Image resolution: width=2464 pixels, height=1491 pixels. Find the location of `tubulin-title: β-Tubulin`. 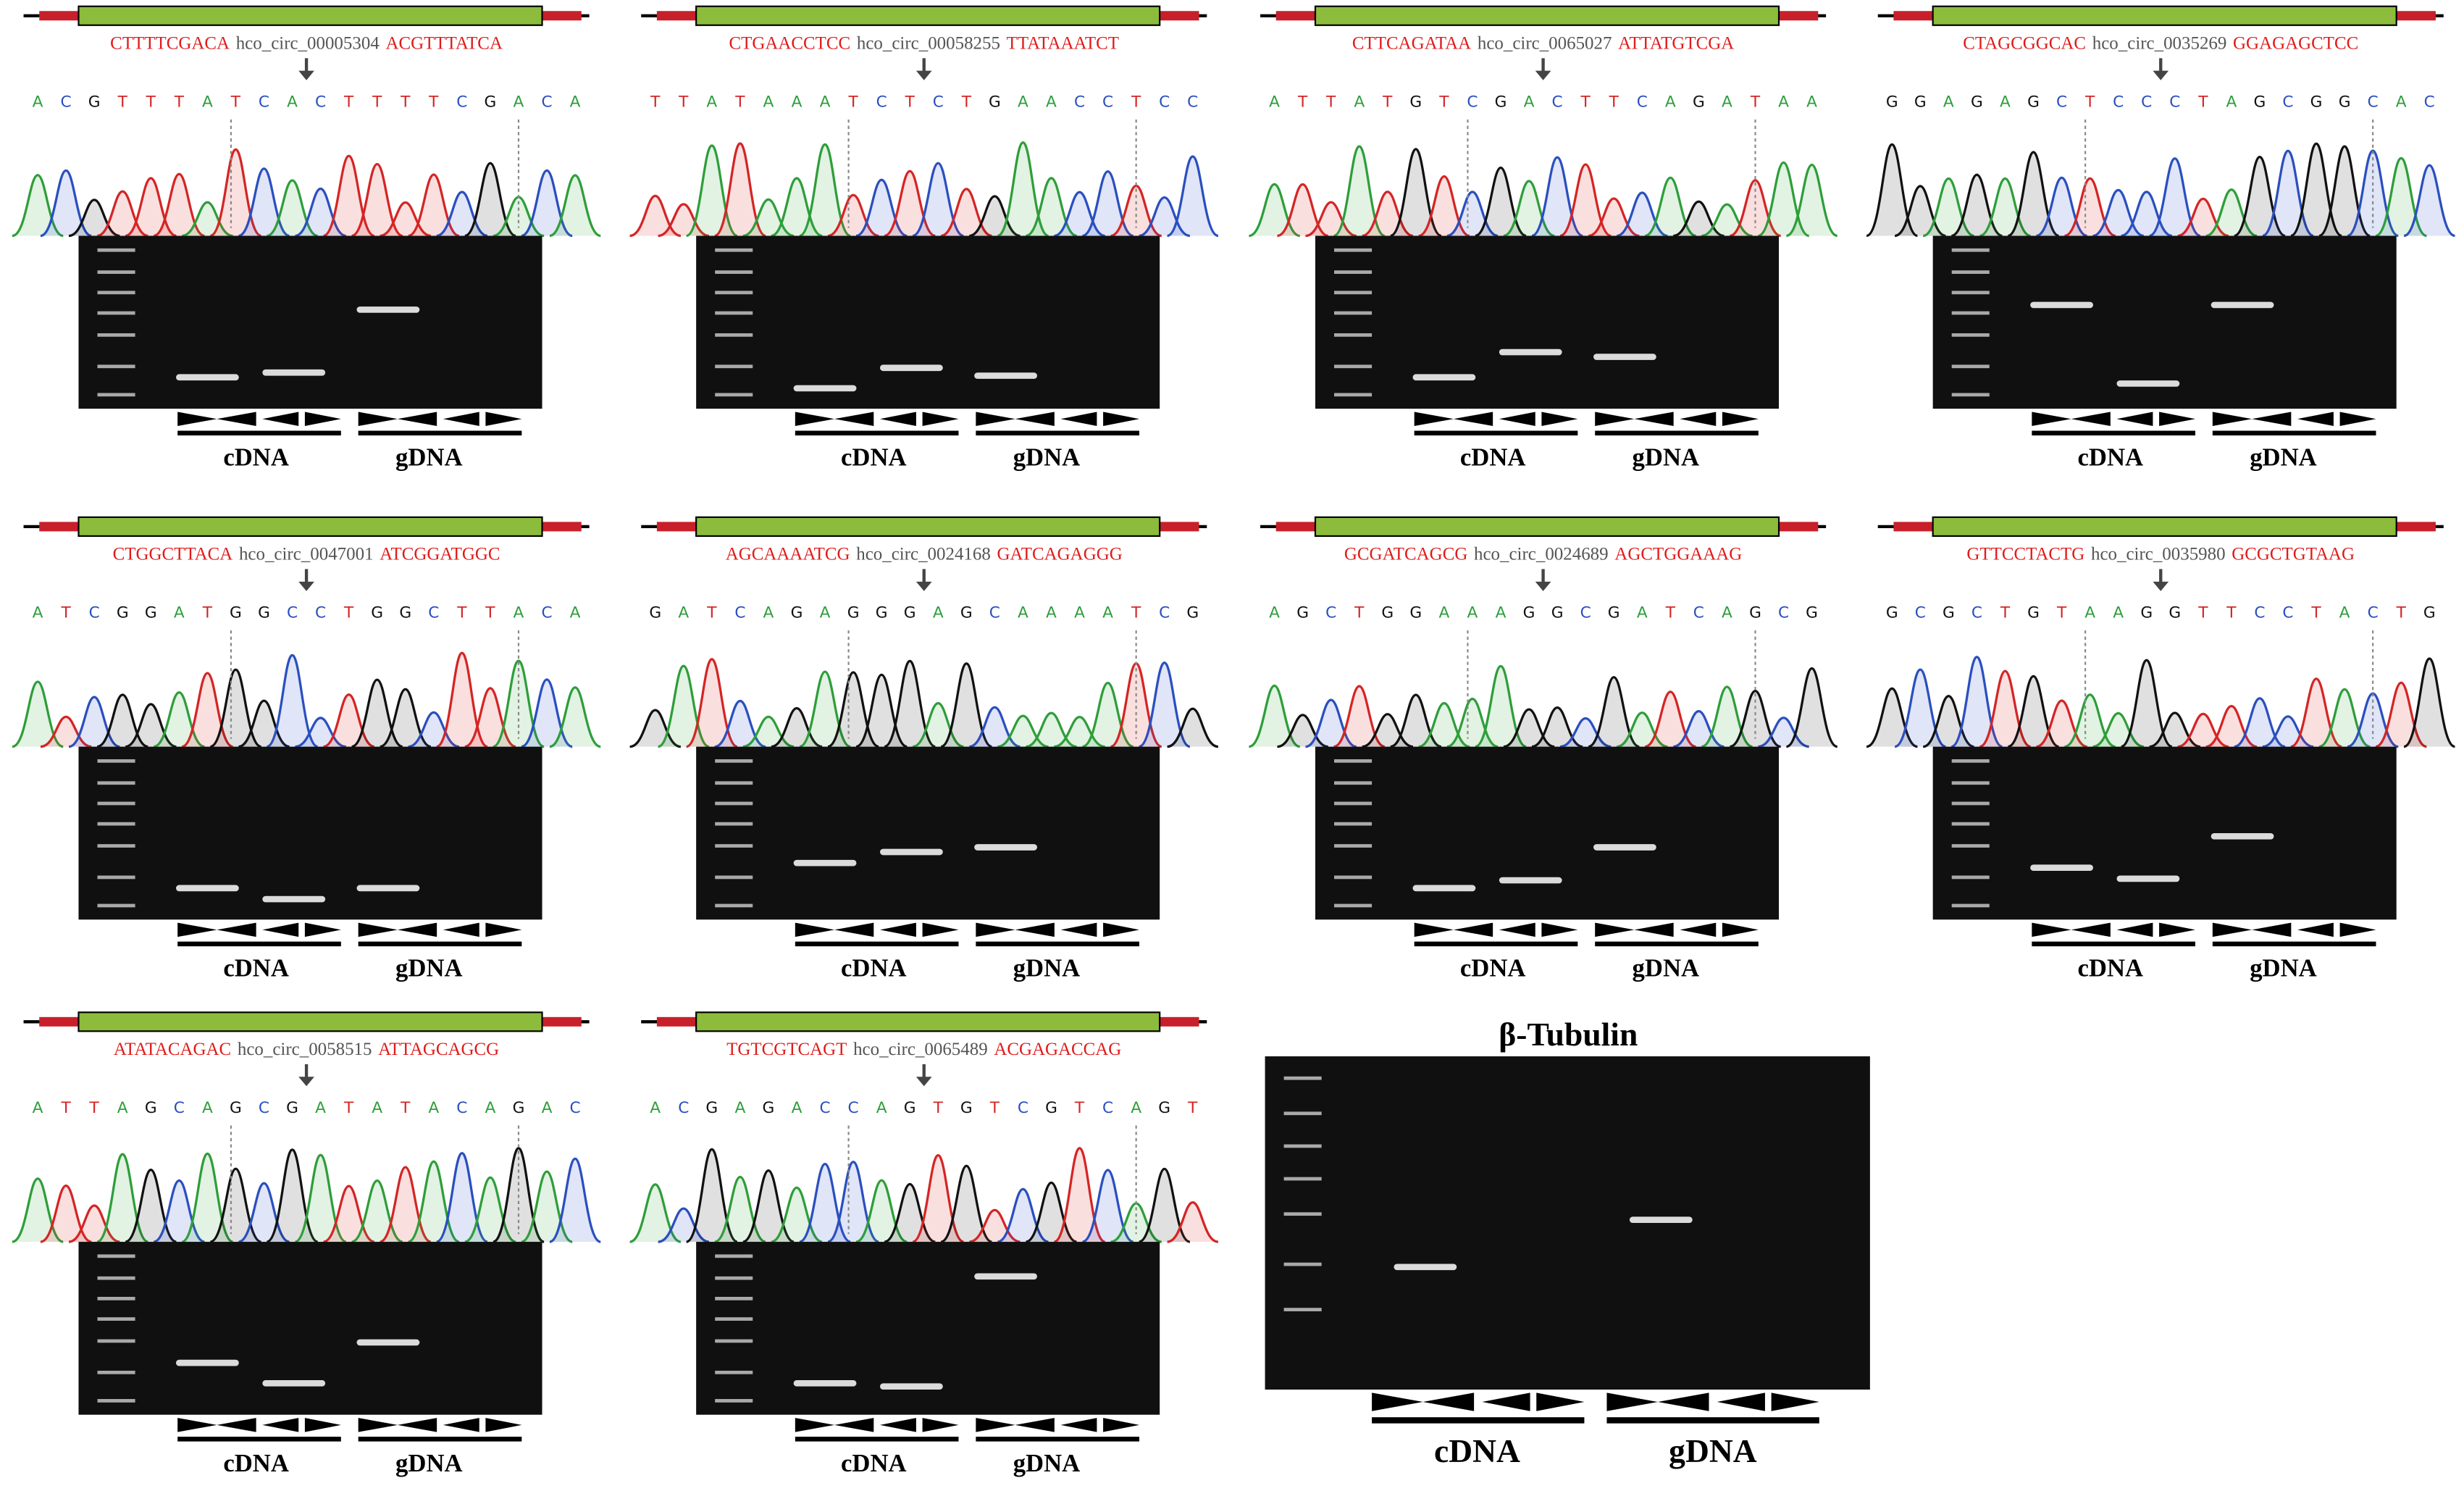

tubulin-title: β-Tubulin is located at coordinates (1568, 1034).